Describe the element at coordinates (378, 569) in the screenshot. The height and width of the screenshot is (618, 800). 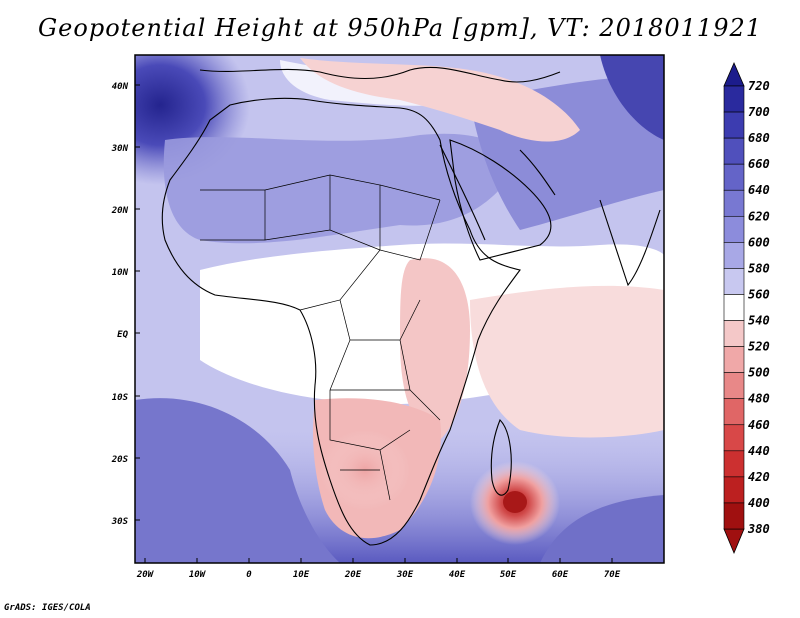
I see `lon-axis: 20W 10W 0 10E 20E 30E 40E 50E 60E 70E` at that location.